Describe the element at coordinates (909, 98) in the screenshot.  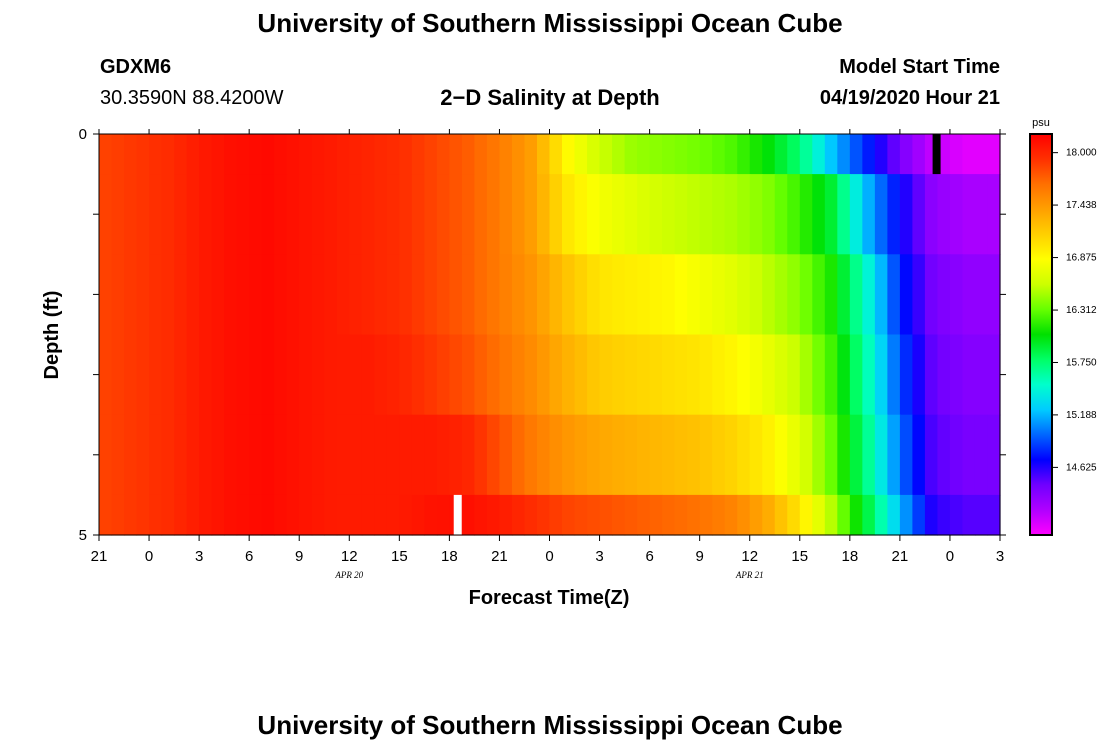
I see `model-start-time: 04/19/2020 Hour 21` at that location.